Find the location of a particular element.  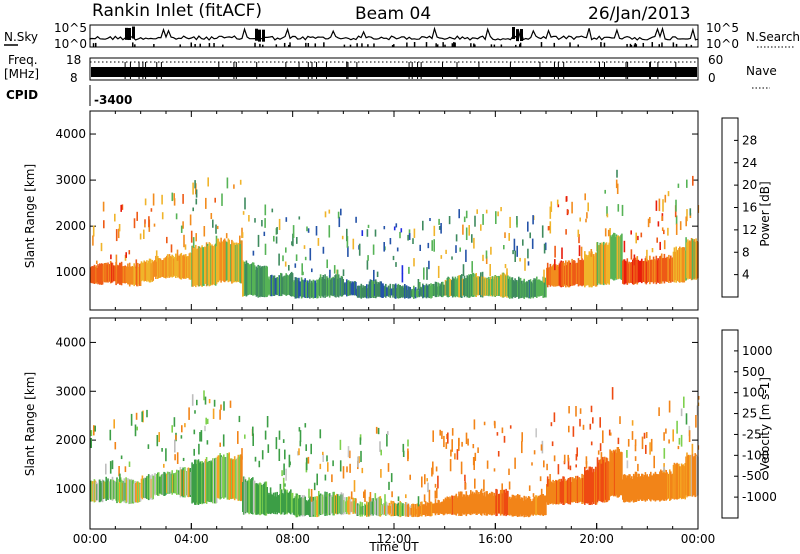

x-tick-label: 04:00 is located at coordinates (191, 539).